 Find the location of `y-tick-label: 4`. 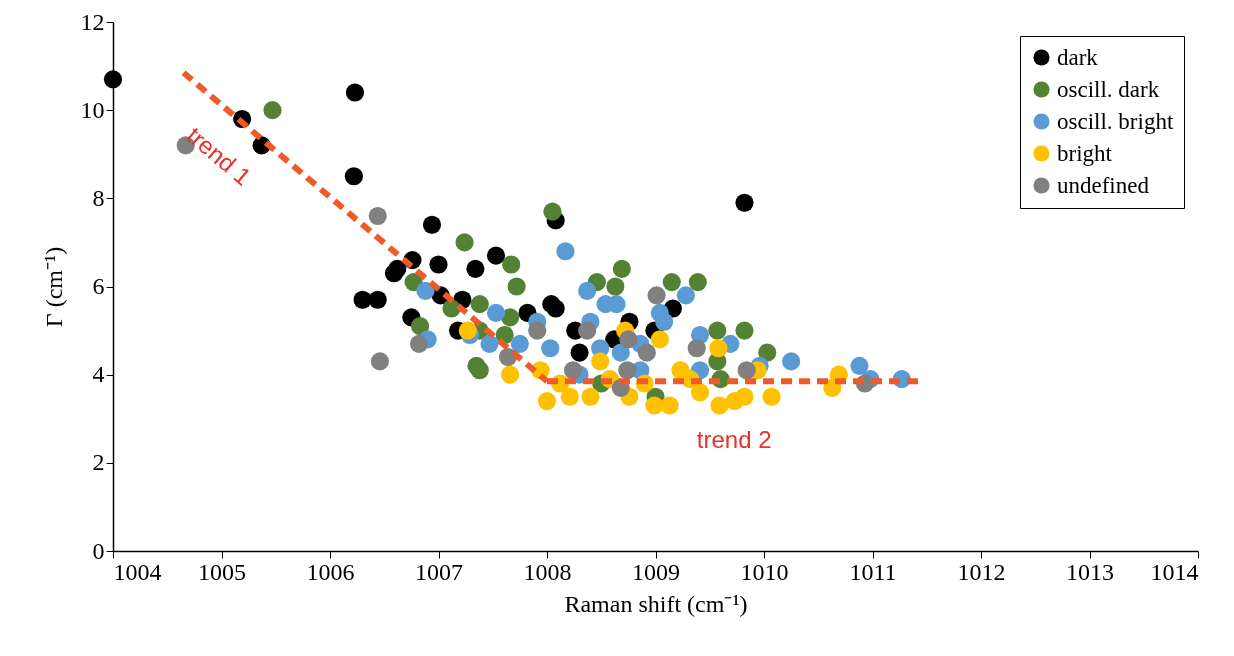

y-tick-label: 4 is located at coordinates (98, 374).